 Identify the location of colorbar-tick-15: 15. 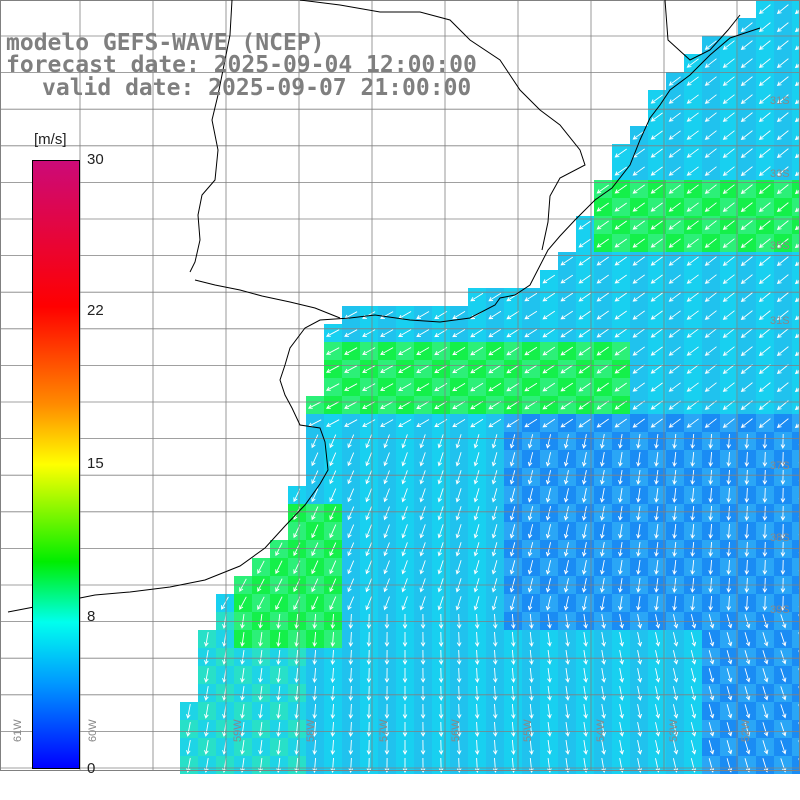
(95, 463).